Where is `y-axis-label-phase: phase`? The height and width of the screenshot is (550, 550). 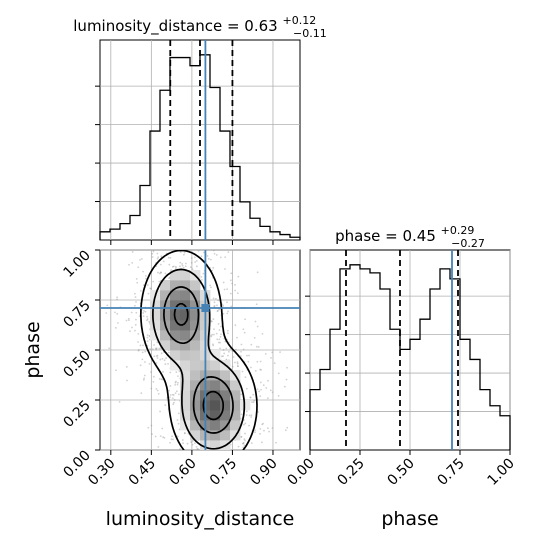 y-axis-label-phase: phase is located at coordinates (33, 349).